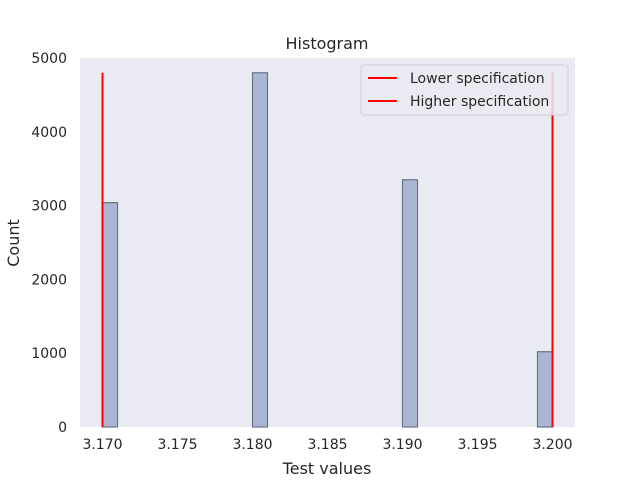 This screenshot has height=480, width=640. I want to click on y-tick-label: 0, so click(62, 428).